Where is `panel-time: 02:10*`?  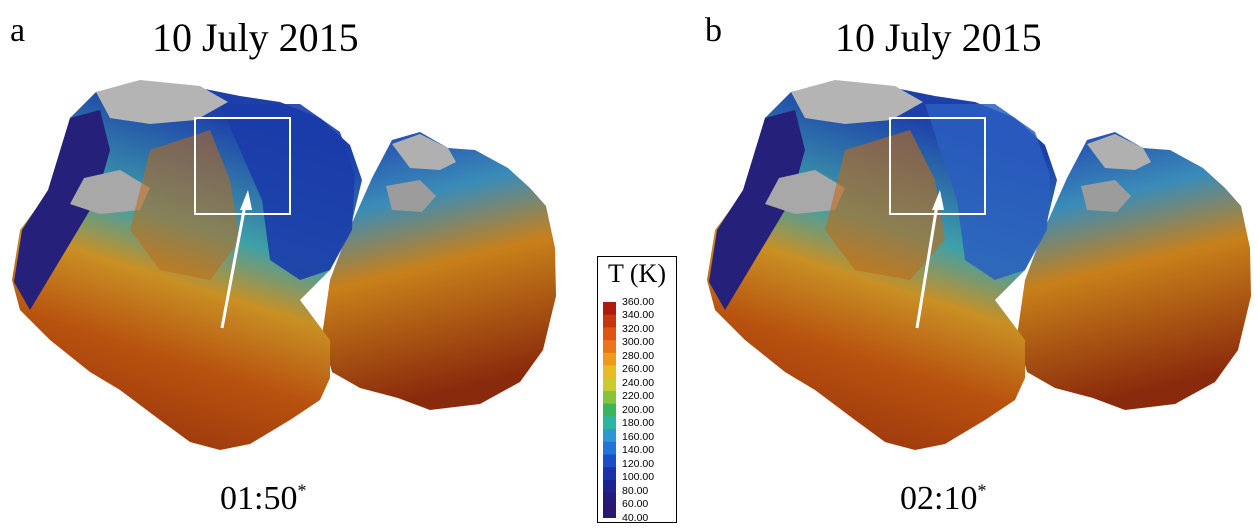
panel-time: 02:10* is located at coordinates (943, 498).